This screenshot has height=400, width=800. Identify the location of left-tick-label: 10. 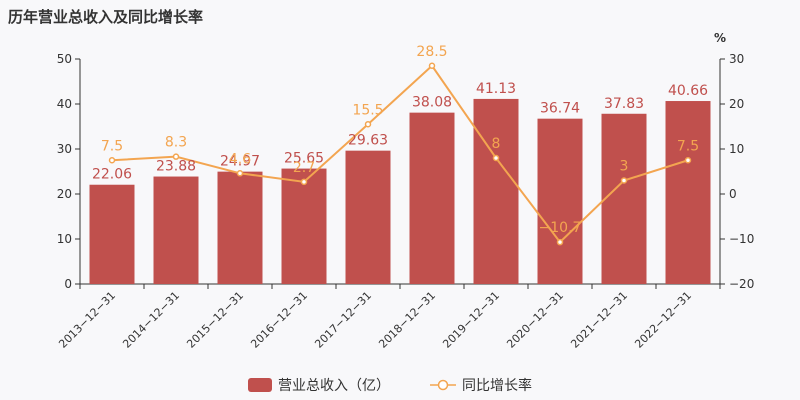
(64, 239).